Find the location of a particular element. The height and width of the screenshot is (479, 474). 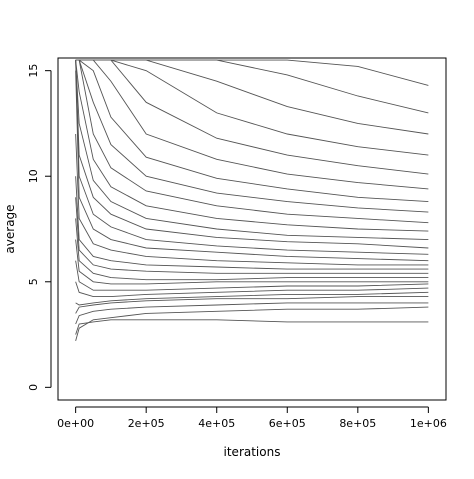

y-tick-label: 0 is located at coordinates (33, 387).